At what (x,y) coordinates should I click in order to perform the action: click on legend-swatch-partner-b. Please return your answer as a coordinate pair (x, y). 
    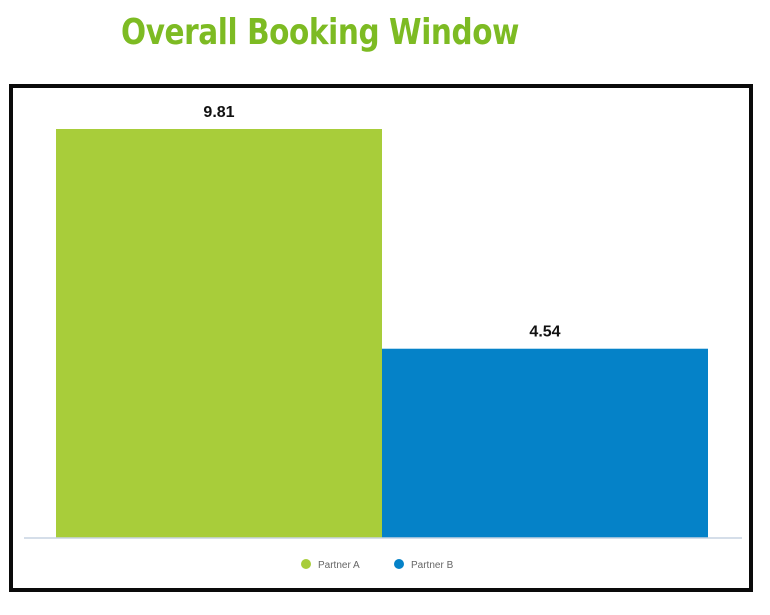
    Looking at the image, I should click on (399, 564).